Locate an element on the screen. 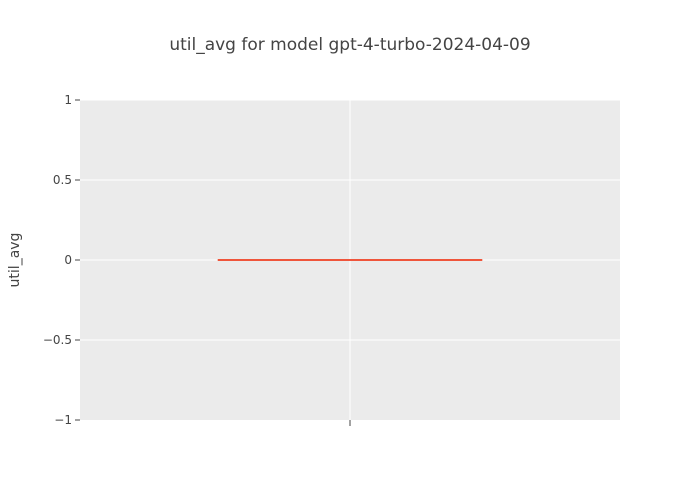  y-tick-label: −1 is located at coordinates (63, 420).